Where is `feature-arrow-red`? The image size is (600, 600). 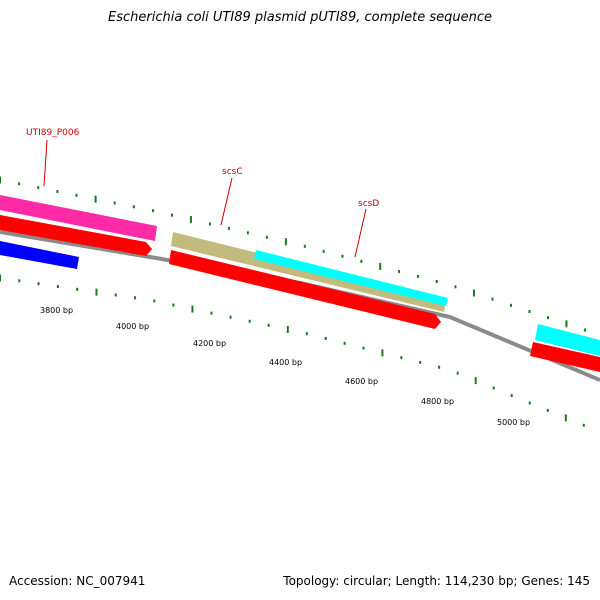 feature-arrow-red is located at coordinates (76, 235).